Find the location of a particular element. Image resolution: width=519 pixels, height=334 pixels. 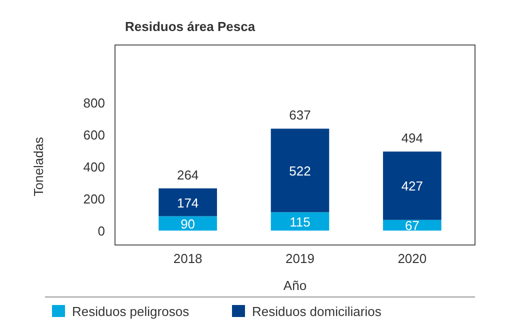

total-label: 637 is located at coordinates (300, 115).